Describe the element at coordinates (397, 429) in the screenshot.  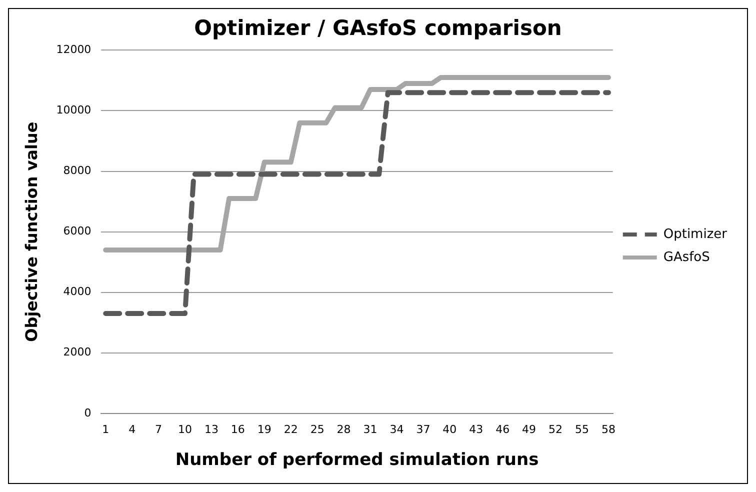
I see `x-tick-label: 34` at that location.